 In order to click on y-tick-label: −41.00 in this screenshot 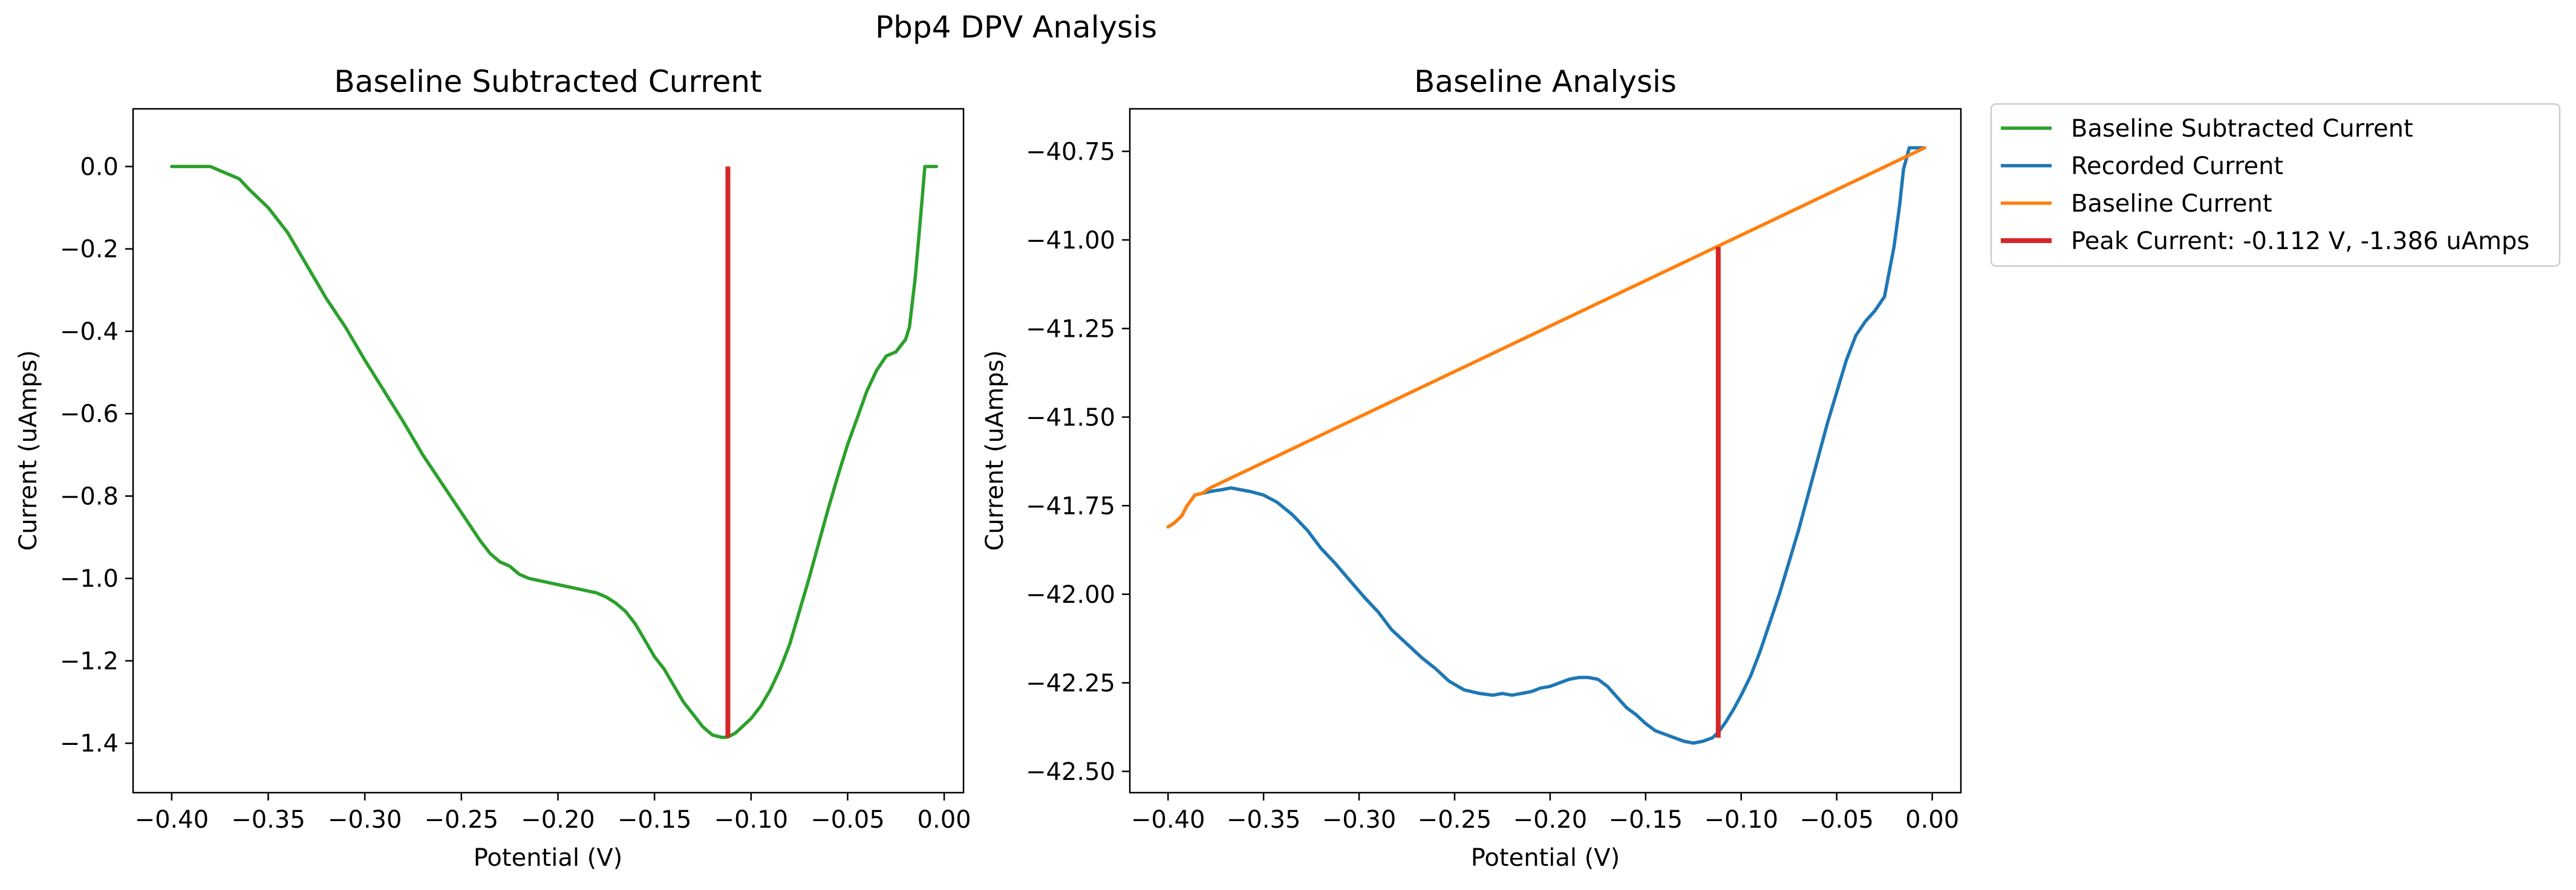, I will do `click(1070, 241)`.